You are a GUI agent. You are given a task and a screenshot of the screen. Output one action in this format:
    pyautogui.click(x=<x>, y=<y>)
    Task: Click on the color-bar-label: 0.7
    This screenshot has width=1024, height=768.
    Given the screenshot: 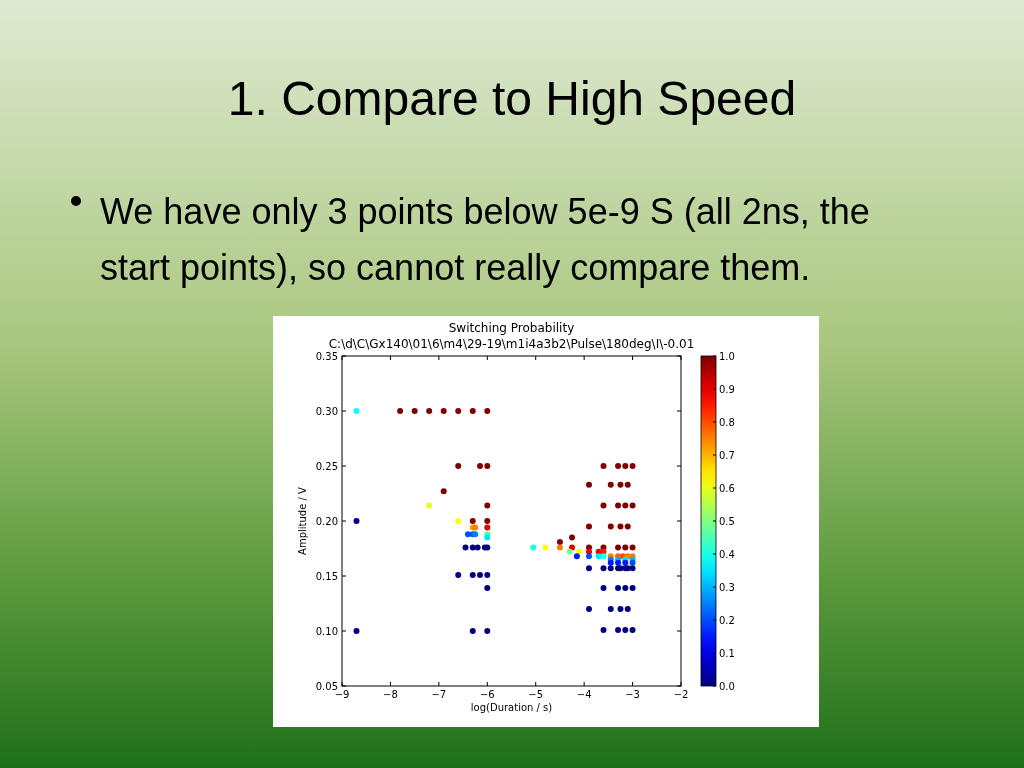 What is the action you would take?
    pyautogui.click(x=727, y=455)
    